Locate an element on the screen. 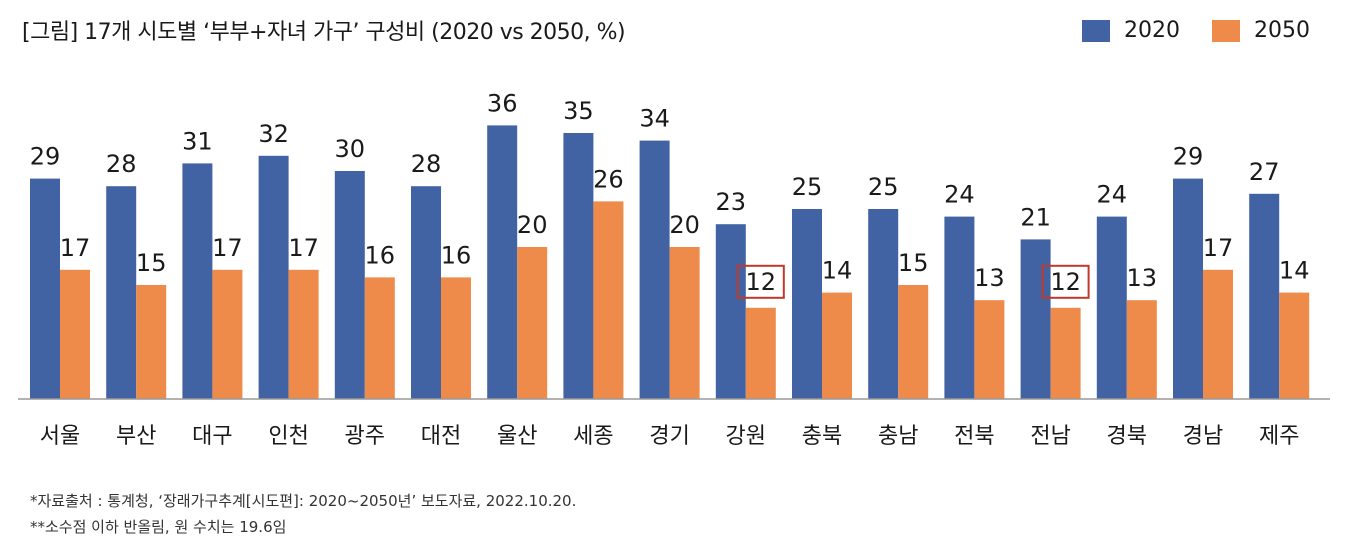 The height and width of the screenshot is (558, 1366). data-label-2020-경북: 24 is located at coordinates (1112, 195).